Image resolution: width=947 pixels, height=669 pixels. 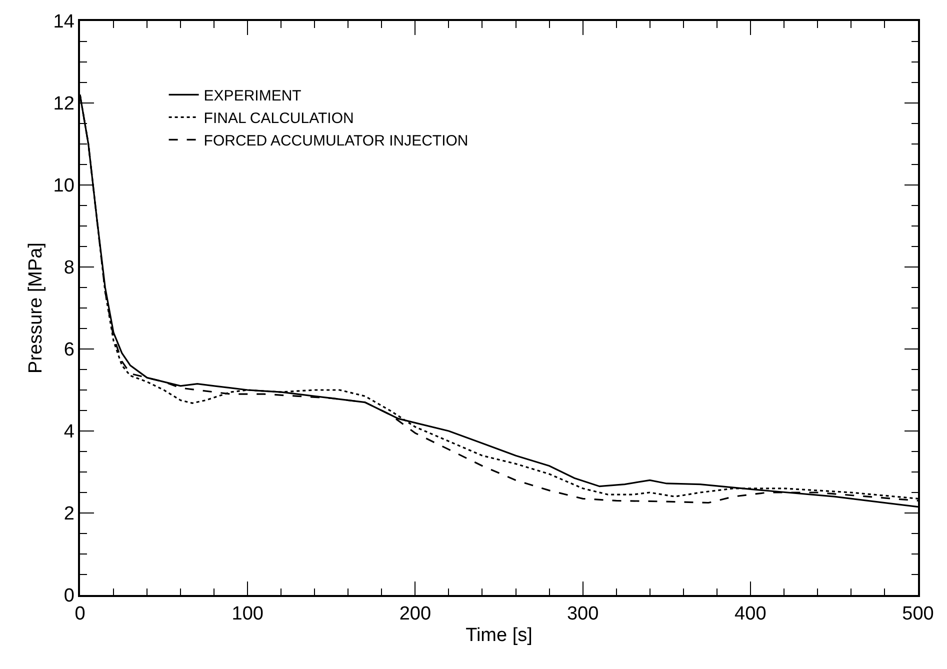 I want to click on x-tick-label: 300, so click(x=582, y=614).